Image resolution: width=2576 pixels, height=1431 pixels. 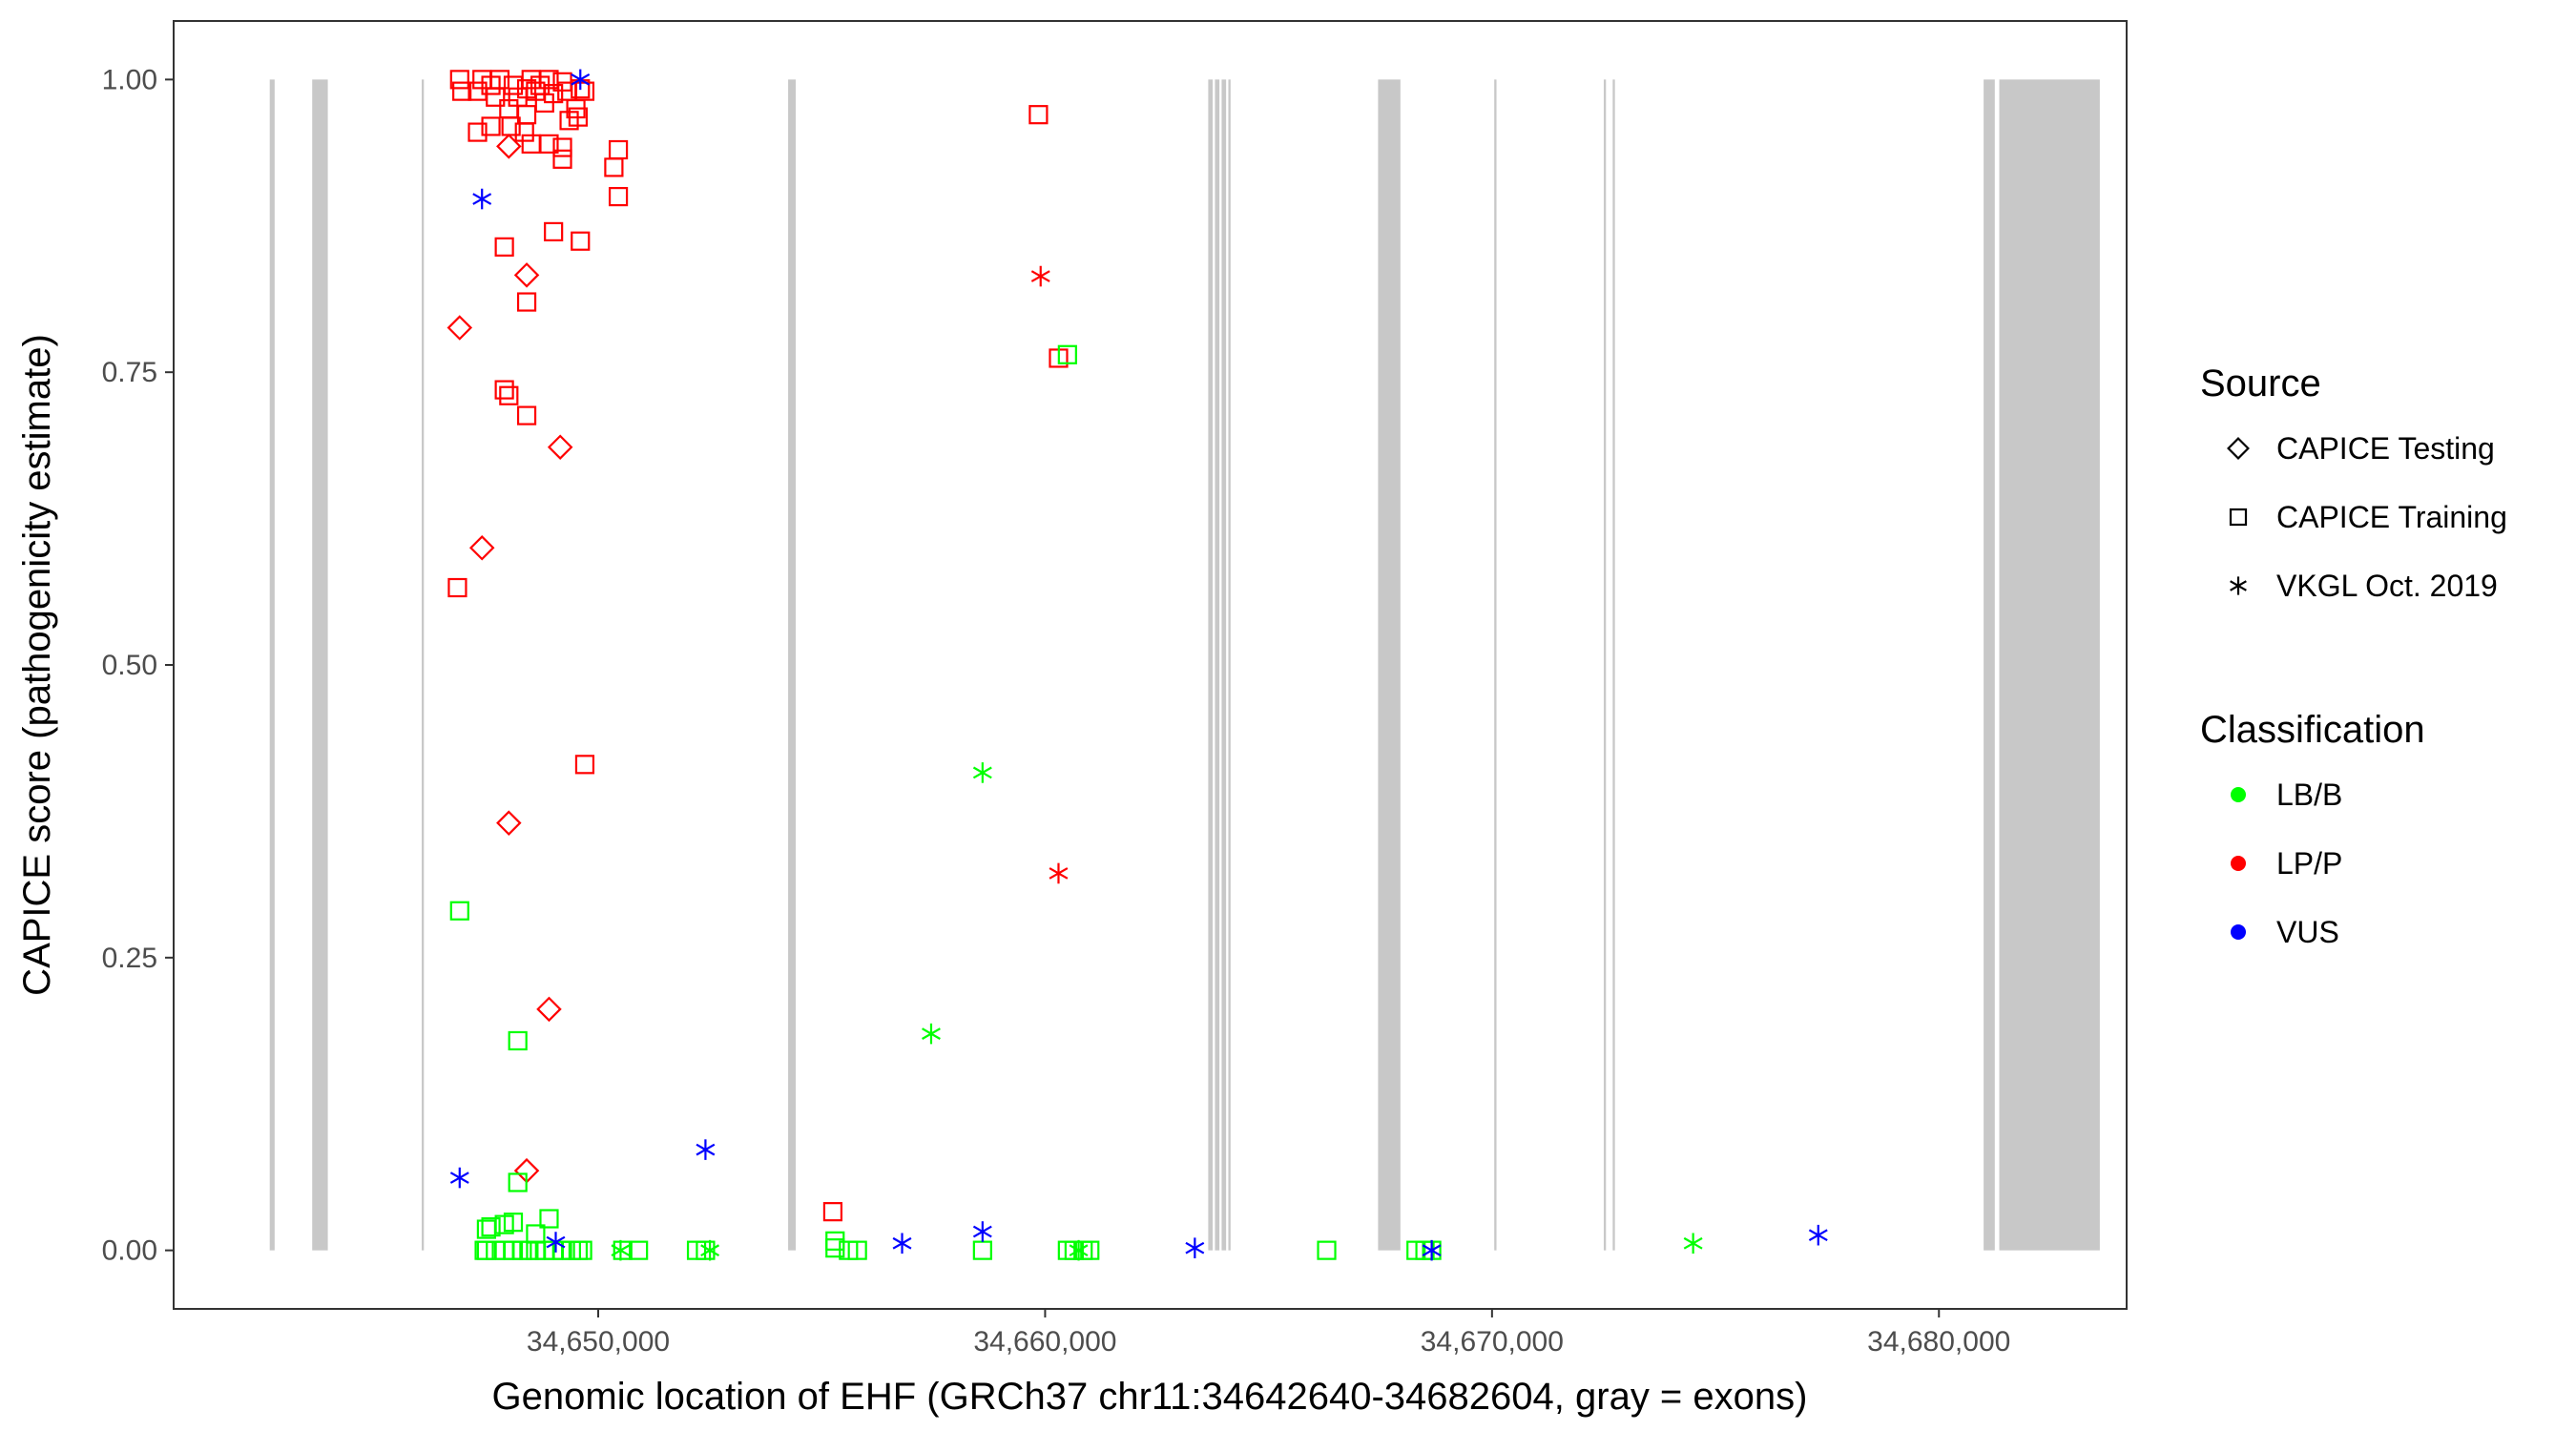 I want to click on legend-key-diamond, so click(x=2238, y=448).